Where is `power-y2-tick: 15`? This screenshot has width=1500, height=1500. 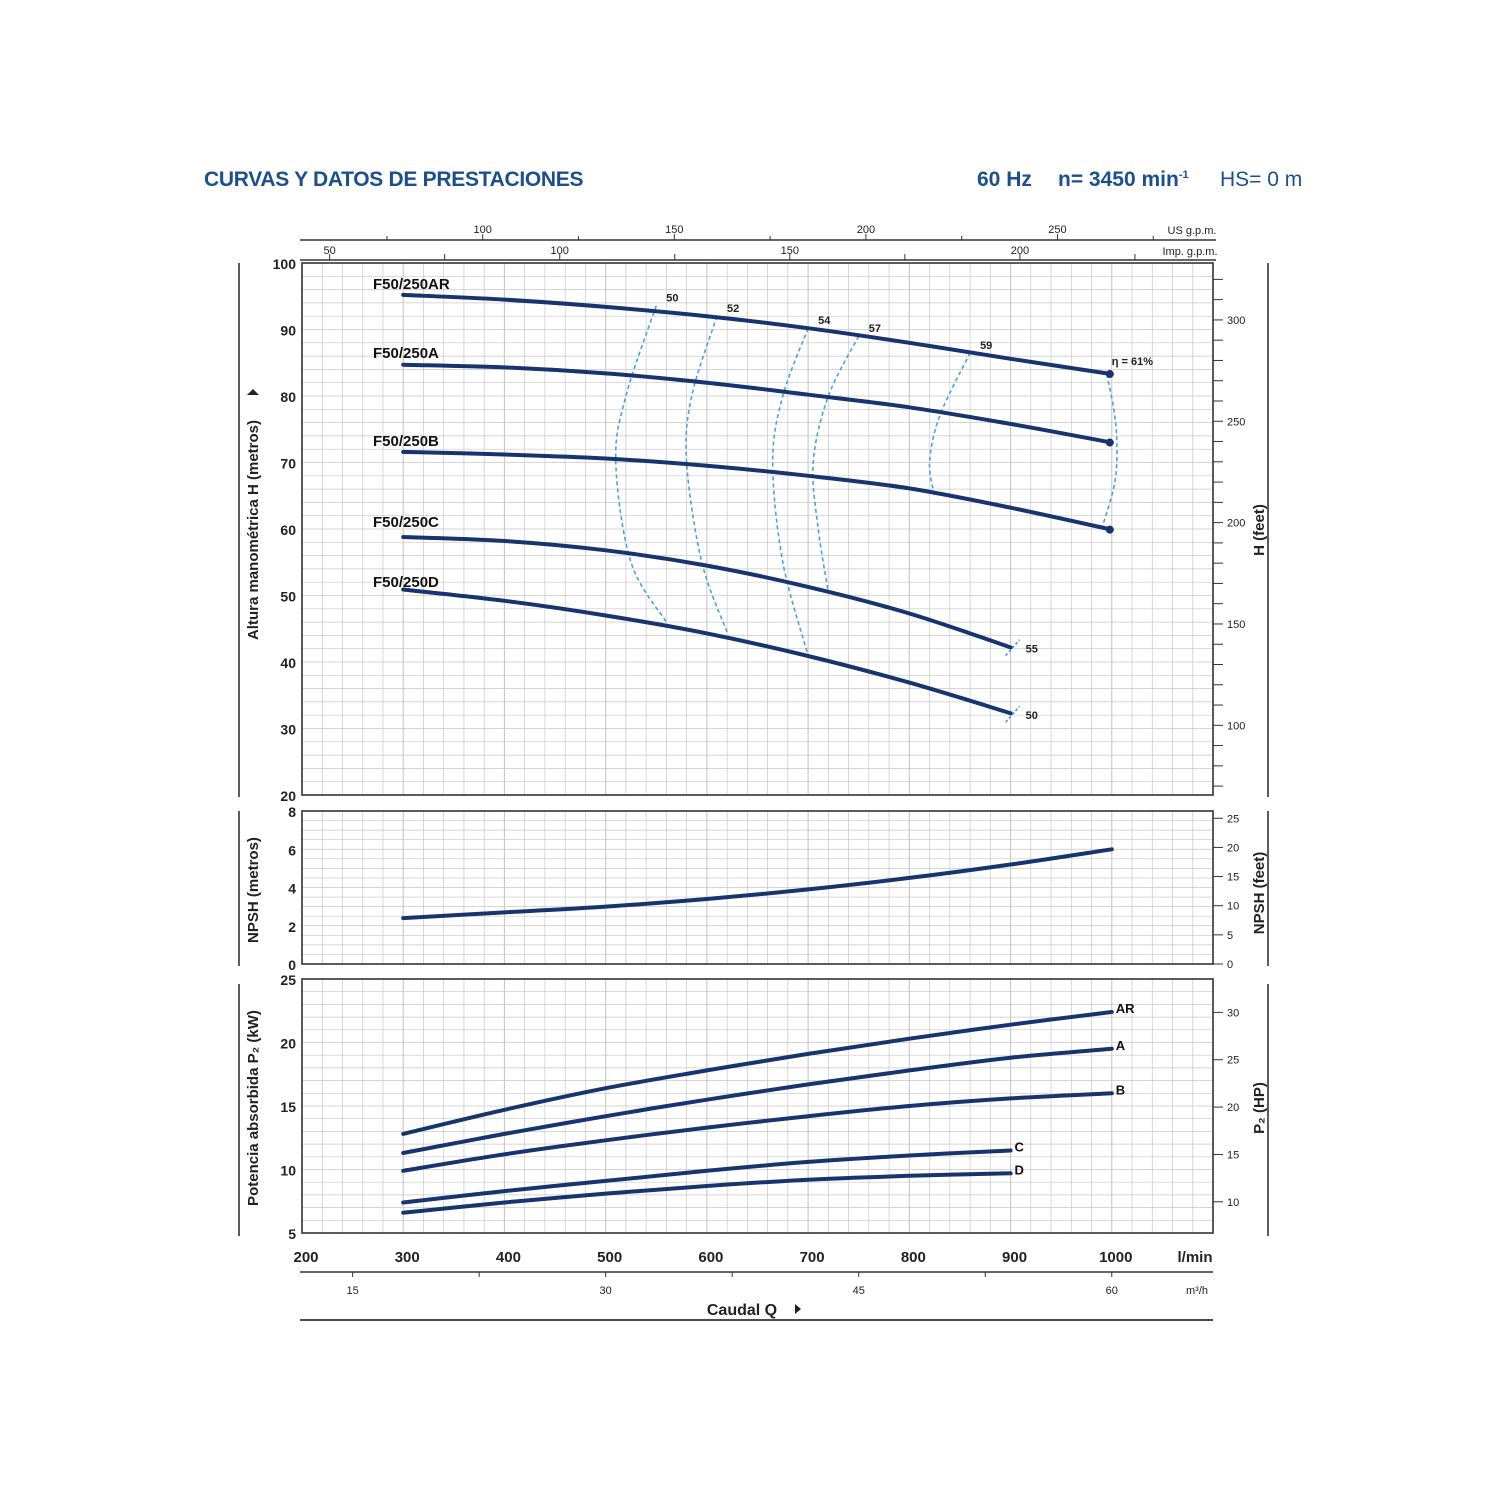
power-y2-tick: 15 is located at coordinates (1233, 1155).